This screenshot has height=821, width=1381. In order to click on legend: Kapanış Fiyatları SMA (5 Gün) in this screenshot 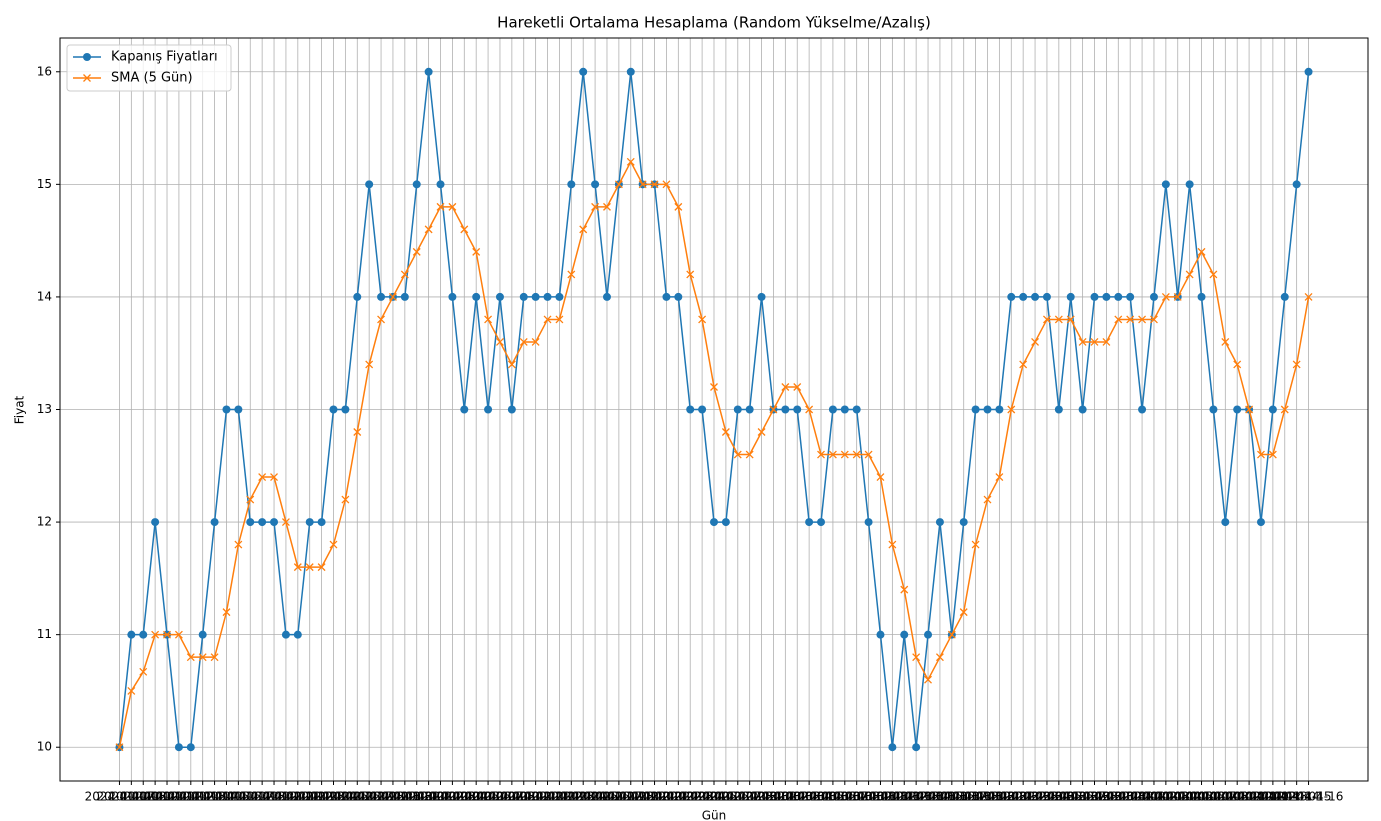, I will do `click(149, 68)`.